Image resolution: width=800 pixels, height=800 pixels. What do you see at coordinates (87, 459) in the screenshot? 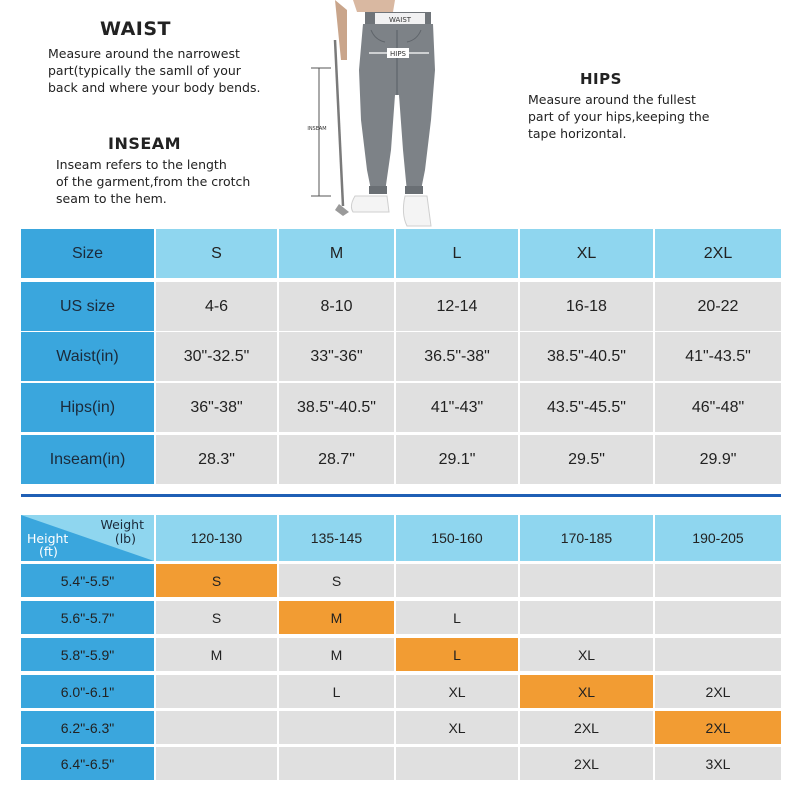
I see `size-row-label: Inseam(in)` at bounding box center [87, 459].